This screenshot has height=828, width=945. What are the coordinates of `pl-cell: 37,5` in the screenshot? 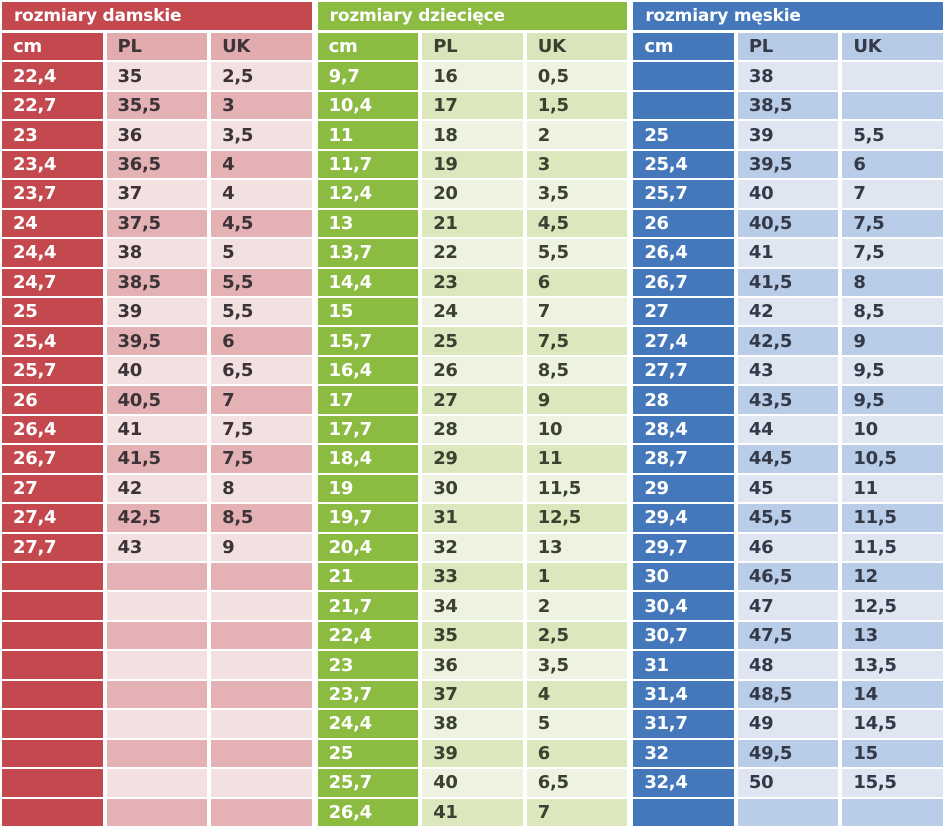 It's located at (157, 223).